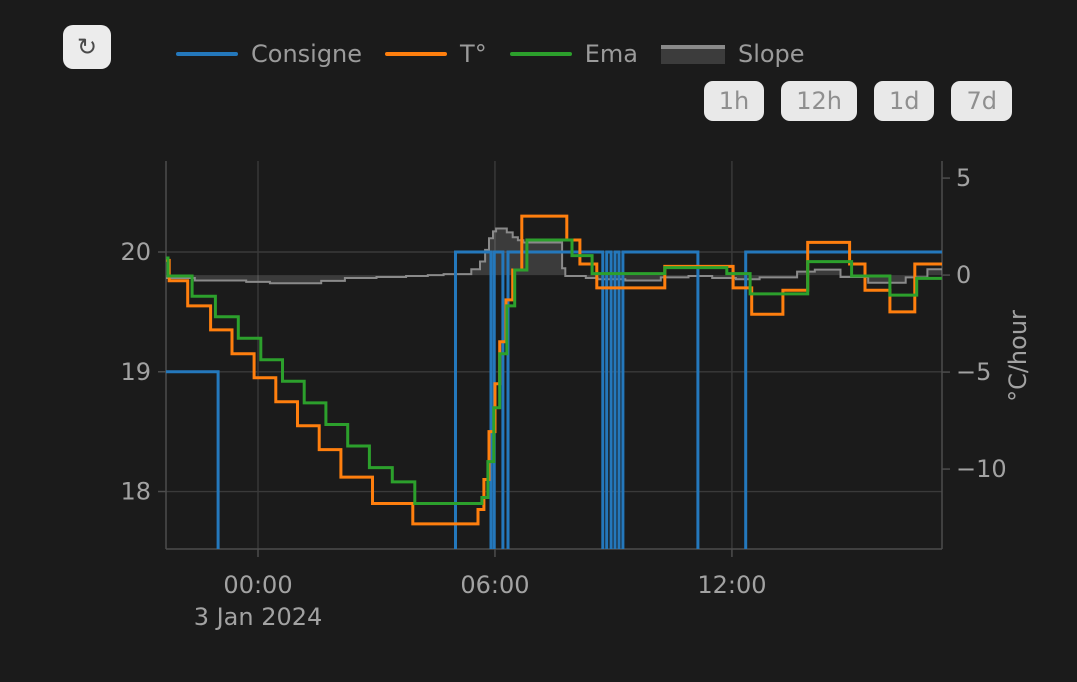  I want to click on legend-label-slope: Slope, so click(771, 54).